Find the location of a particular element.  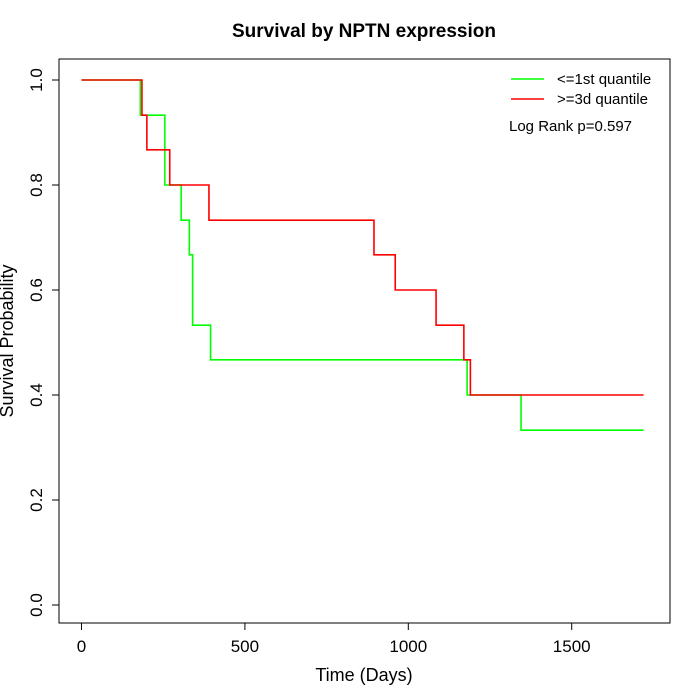

y-tick-label: 0.6 is located at coordinates (36, 290).